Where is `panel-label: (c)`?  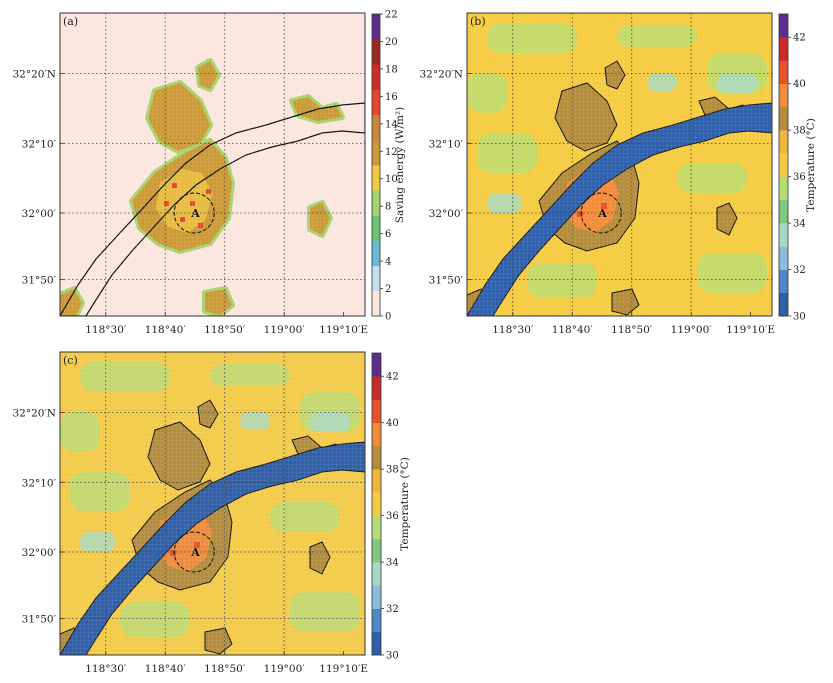
panel-label: (c) is located at coordinates (70, 360).